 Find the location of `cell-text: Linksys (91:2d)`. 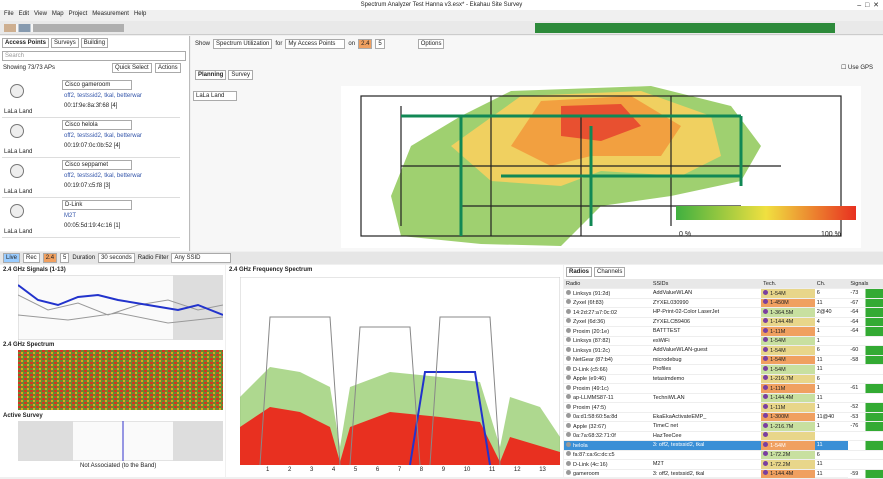

cell-text: Linksys (91:2d) is located at coordinates (592, 293).